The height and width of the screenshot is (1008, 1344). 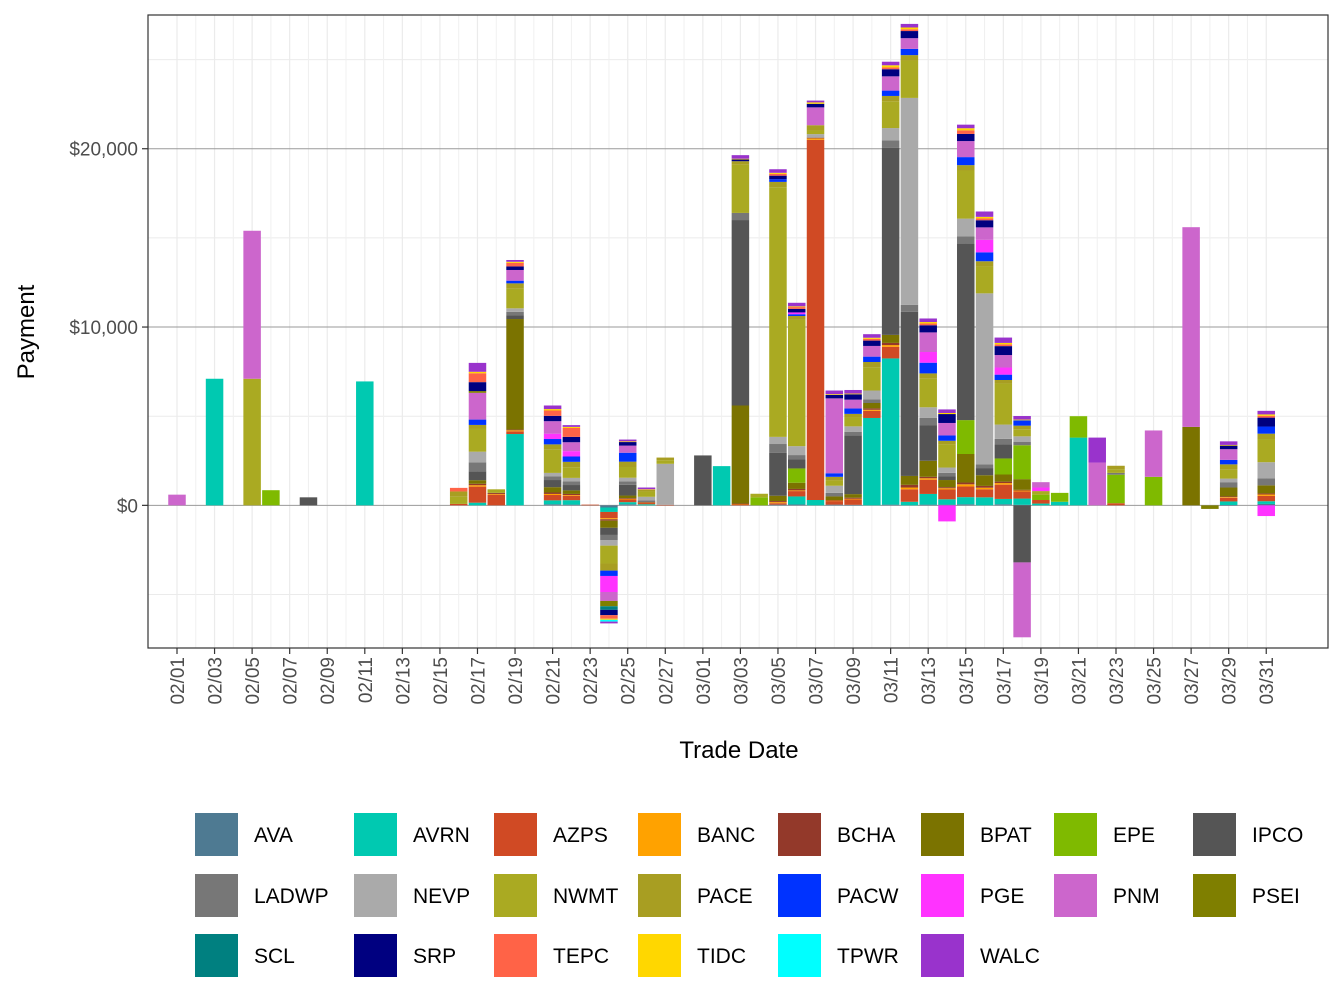 I want to click on x-tick-label: 02/05, so click(x=253, y=681).